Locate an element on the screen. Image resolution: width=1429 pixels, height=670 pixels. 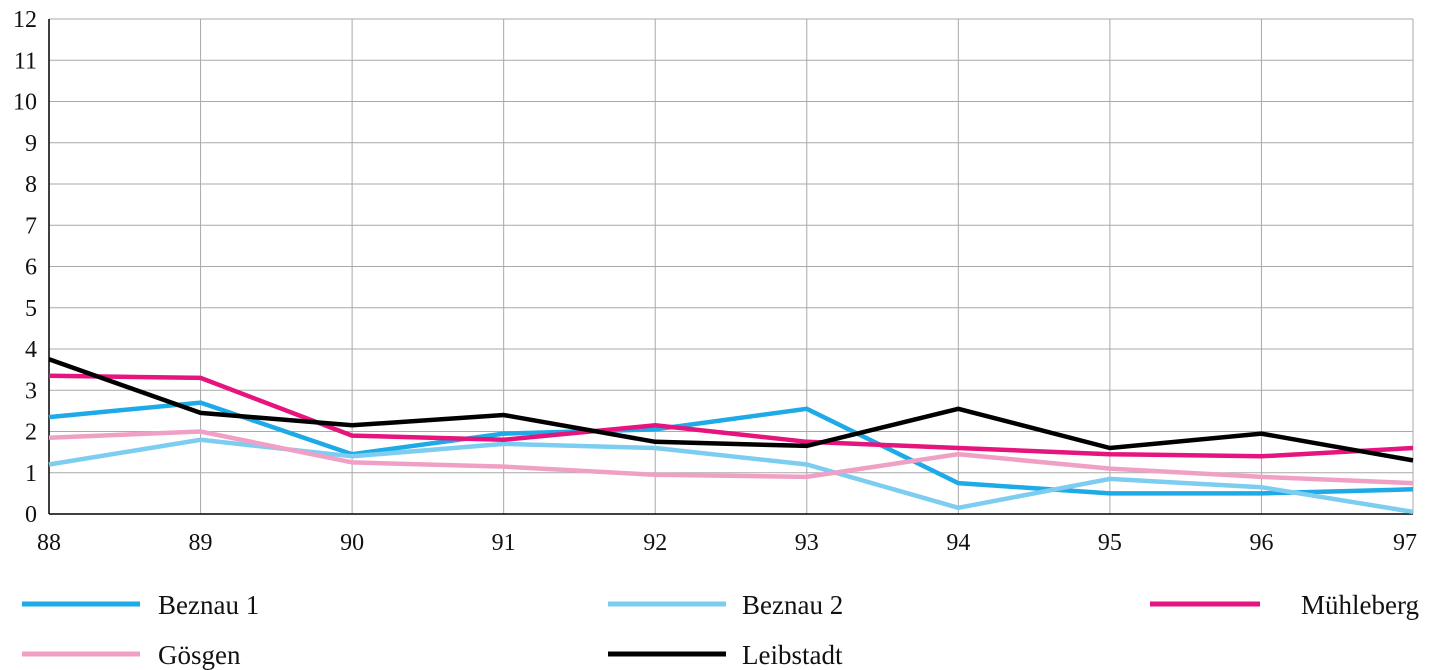
legend-label: Beznau 2 is located at coordinates (792, 605).